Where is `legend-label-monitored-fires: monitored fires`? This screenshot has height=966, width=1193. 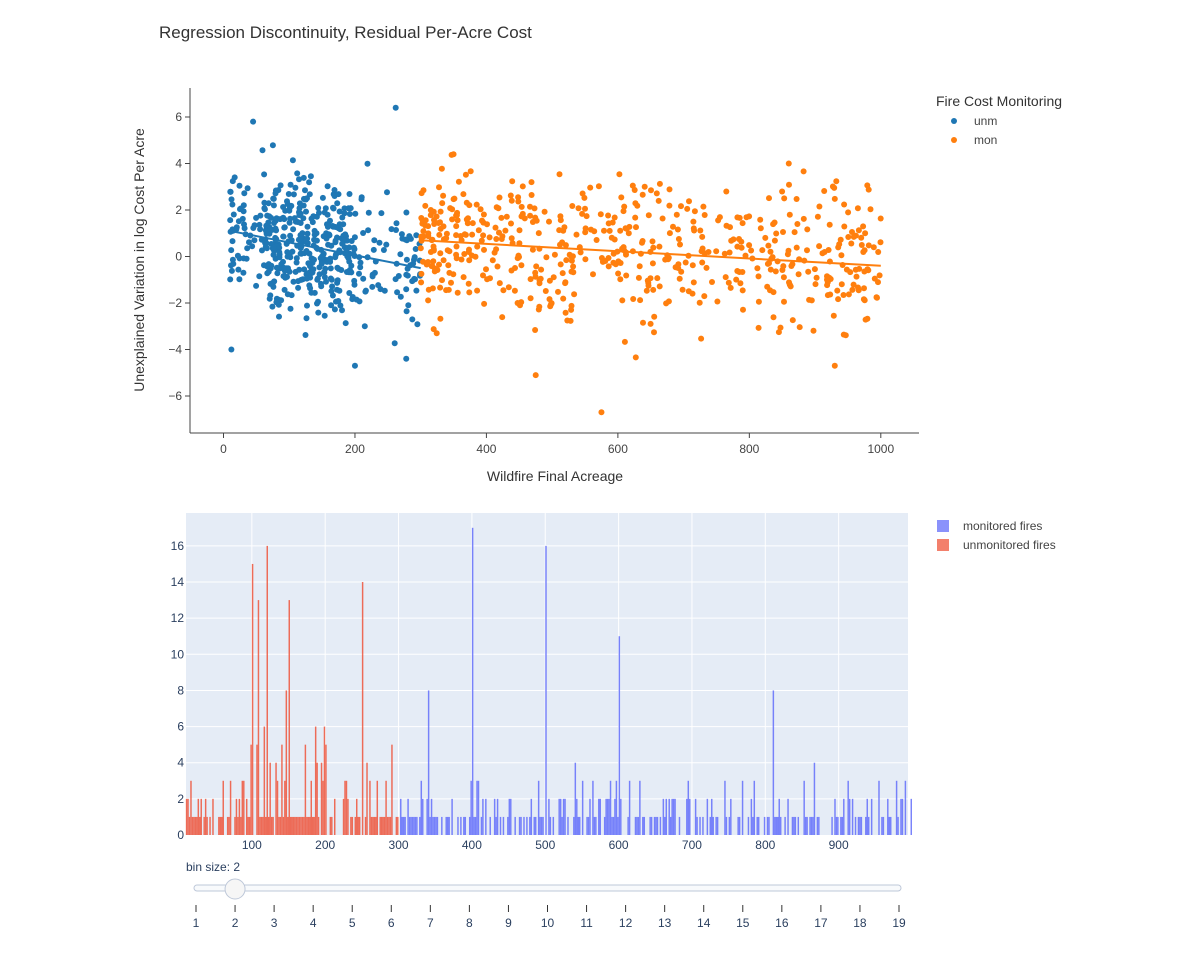 legend-label-monitored-fires: monitored fires is located at coordinates (1002, 526).